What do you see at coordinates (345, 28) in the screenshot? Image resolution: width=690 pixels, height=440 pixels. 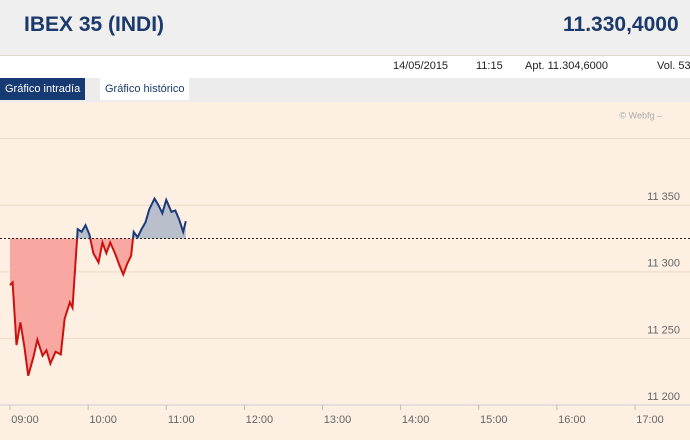 I see `header: IBEX 35 (INDI) 11.330,4000` at bounding box center [345, 28].